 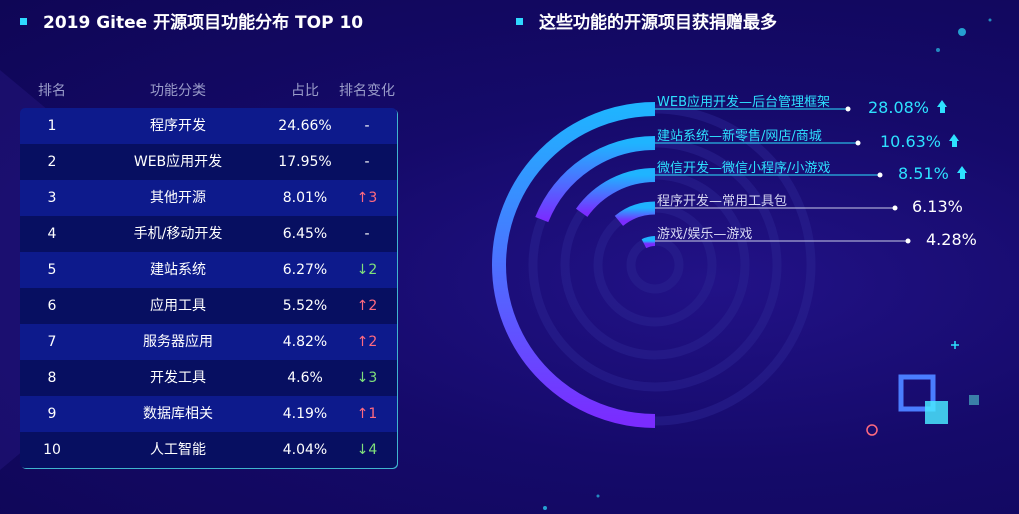 I want to click on callout-value-text: 8.51%, so click(x=923, y=173).